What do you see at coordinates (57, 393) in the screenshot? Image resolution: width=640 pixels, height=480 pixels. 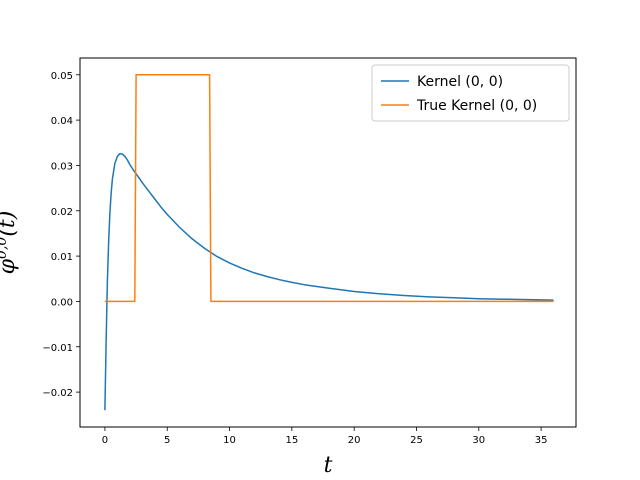 I see `y-tick-label: −0.02` at bounding box center [57, 393].